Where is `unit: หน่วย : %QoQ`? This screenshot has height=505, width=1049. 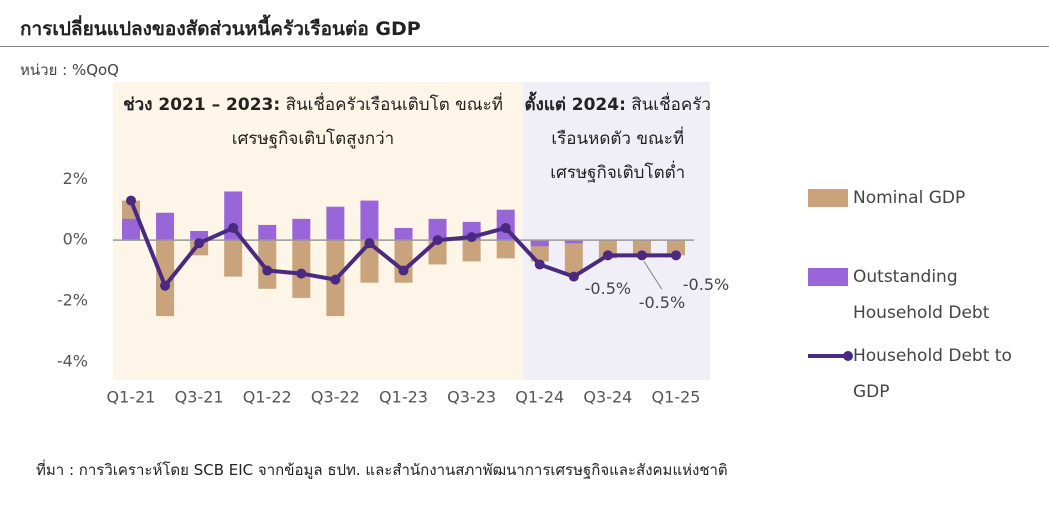
unit: หน่วย : %QoQ is located at coordinates (69, 70).